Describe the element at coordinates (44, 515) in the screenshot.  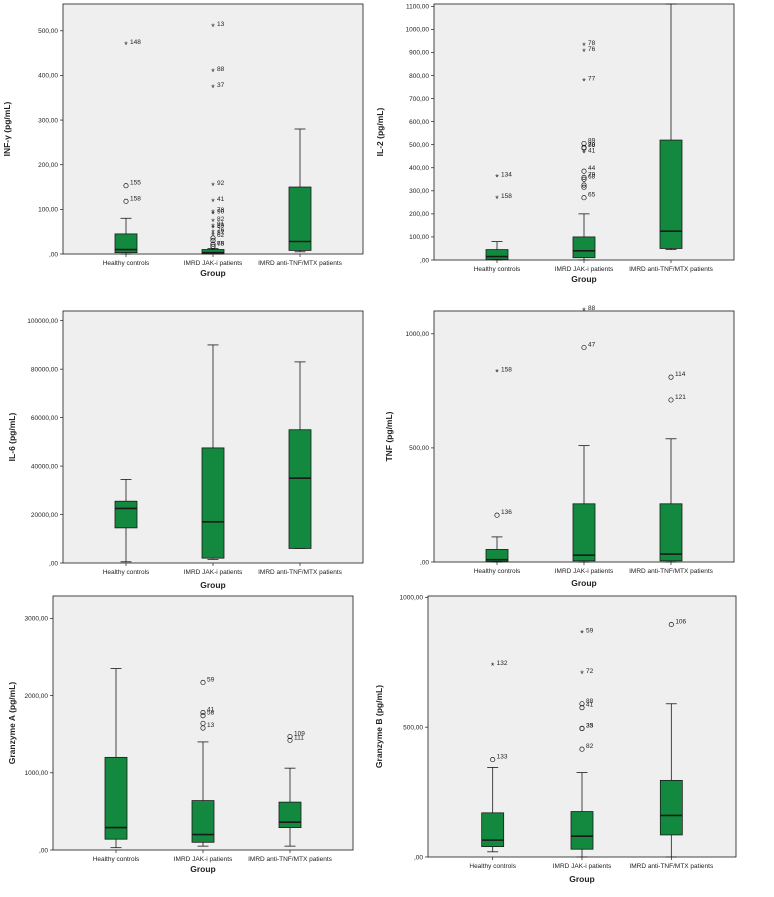
I see `y-tick-label: 20000,00` at that location.